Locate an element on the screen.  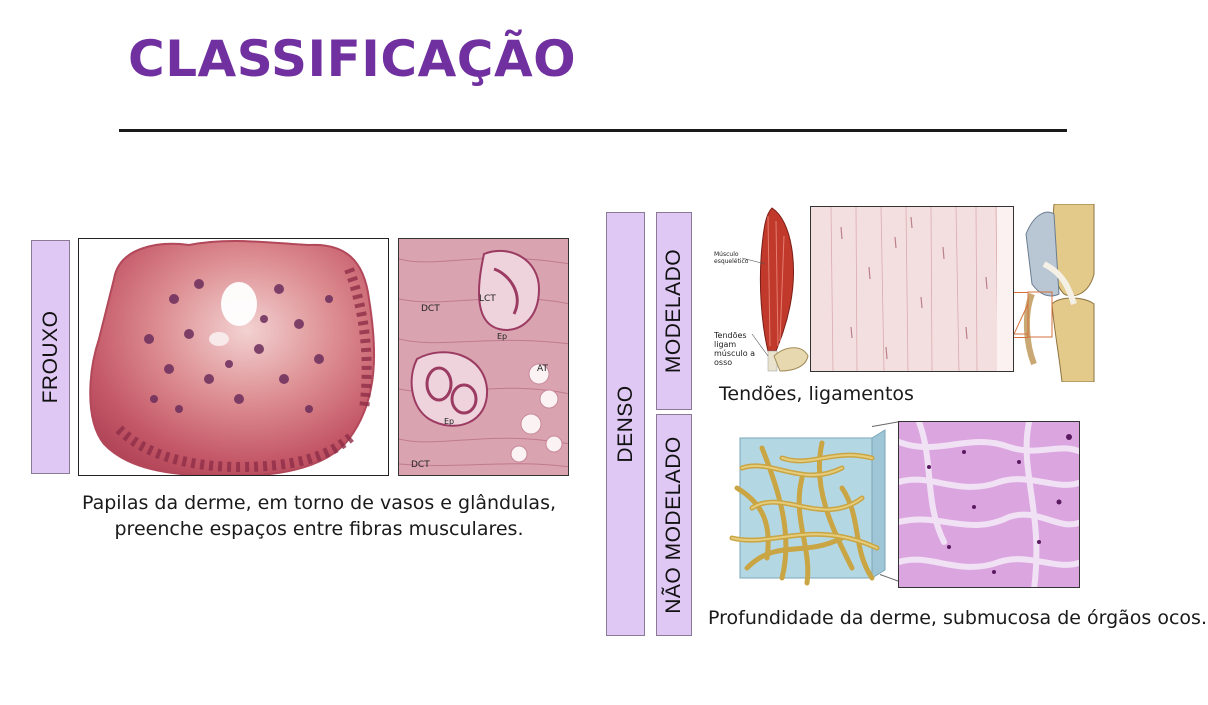
zoom-connector-top is located at coordinates (885, 424).